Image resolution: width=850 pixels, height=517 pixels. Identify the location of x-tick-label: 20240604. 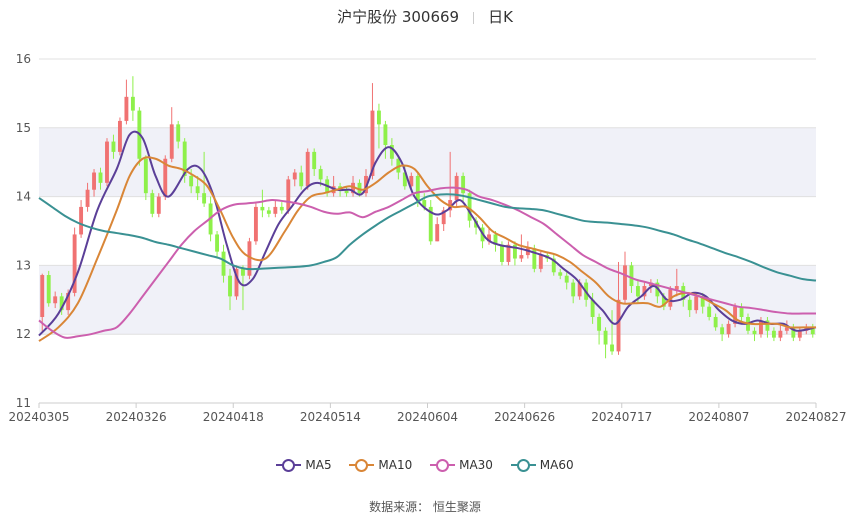
(427, 417).